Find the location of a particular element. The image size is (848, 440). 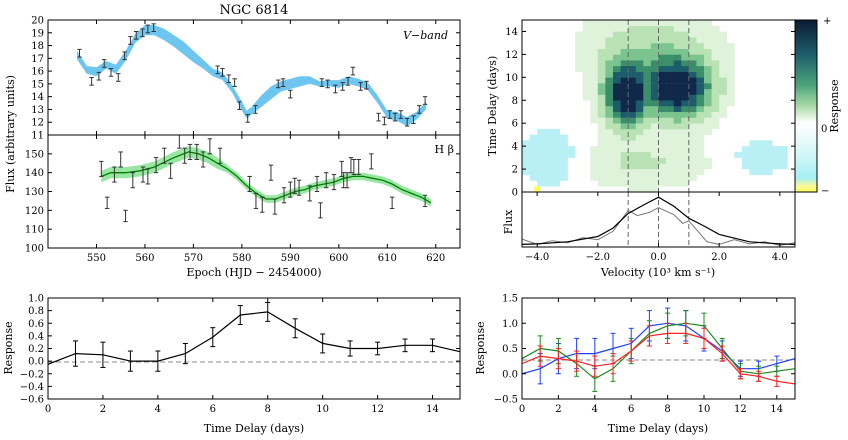

hbeta-error-bar is located at coordinates (164, 155).